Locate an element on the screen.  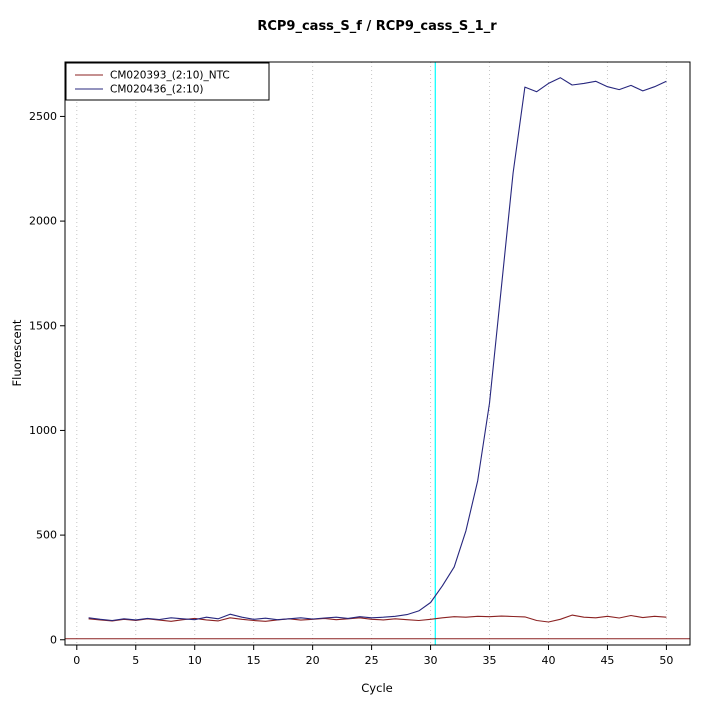
legend-label: CM020436_(2:10) is located at coordinates (157, 90).